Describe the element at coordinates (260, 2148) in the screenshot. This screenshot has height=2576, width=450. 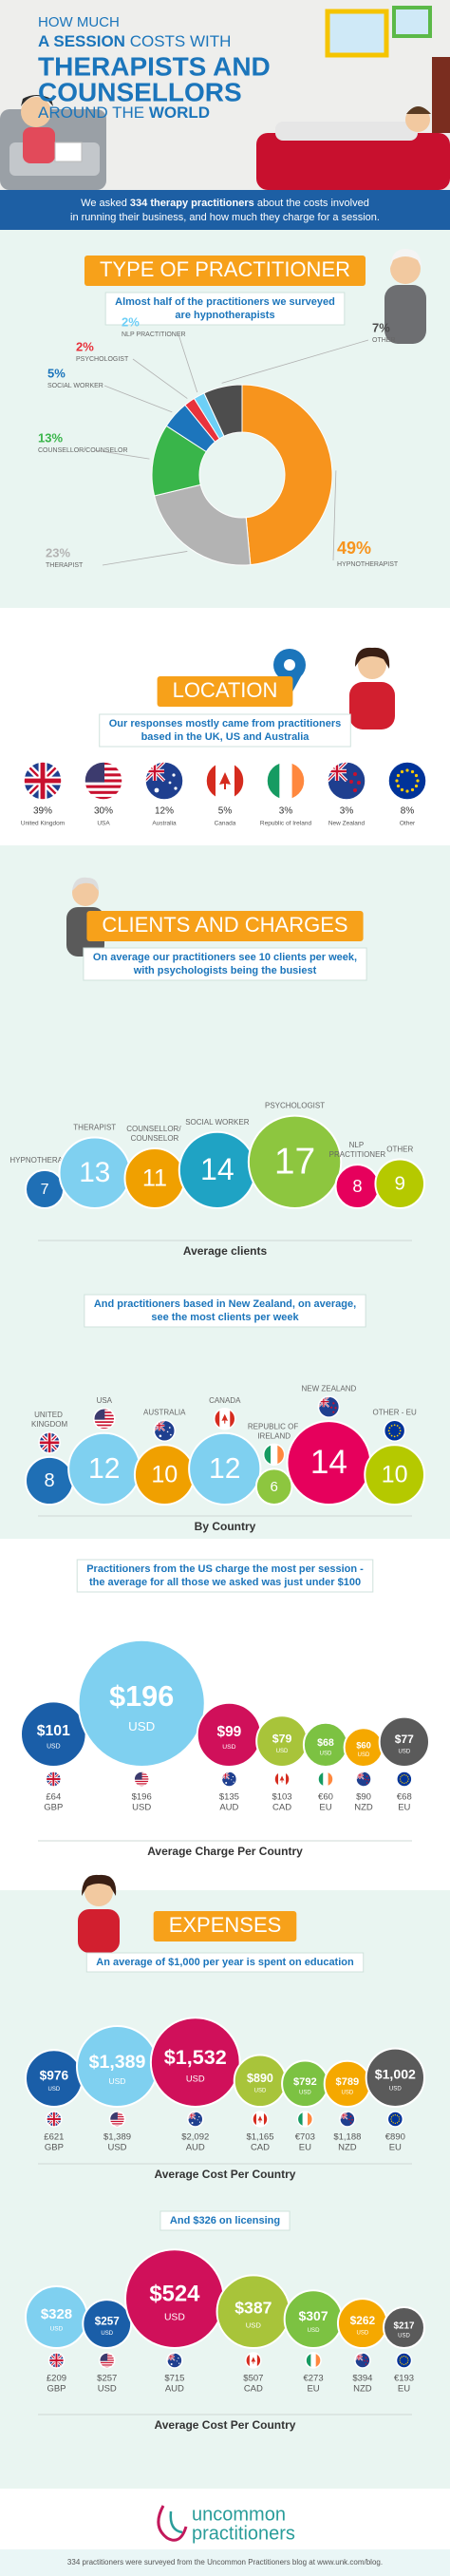
I see `local-currency: CAD` at that location.